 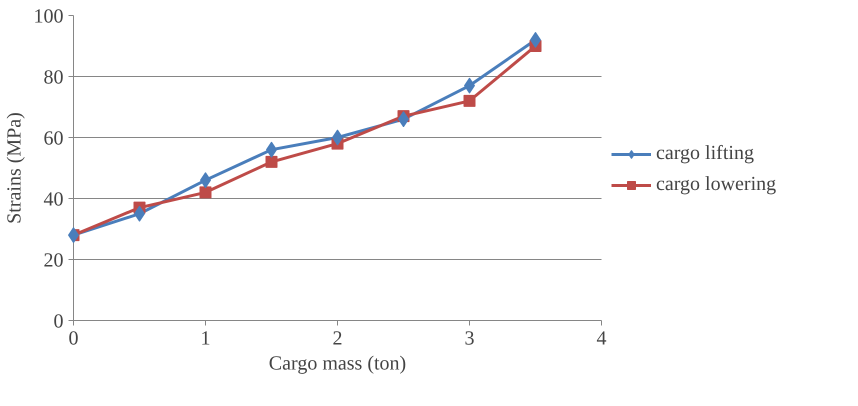 I want to click on y-tick-label: 80, so click(x=54, y=77).